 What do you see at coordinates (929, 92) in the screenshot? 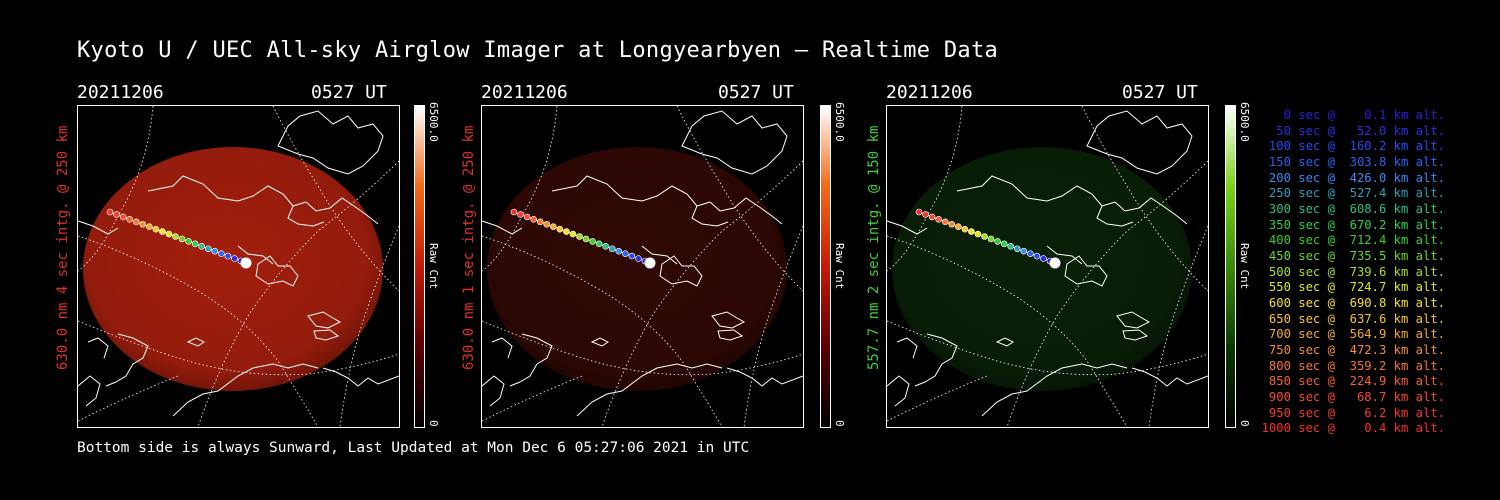
I see `panel-3-date: 20211206` at bounding box center [929, 92].